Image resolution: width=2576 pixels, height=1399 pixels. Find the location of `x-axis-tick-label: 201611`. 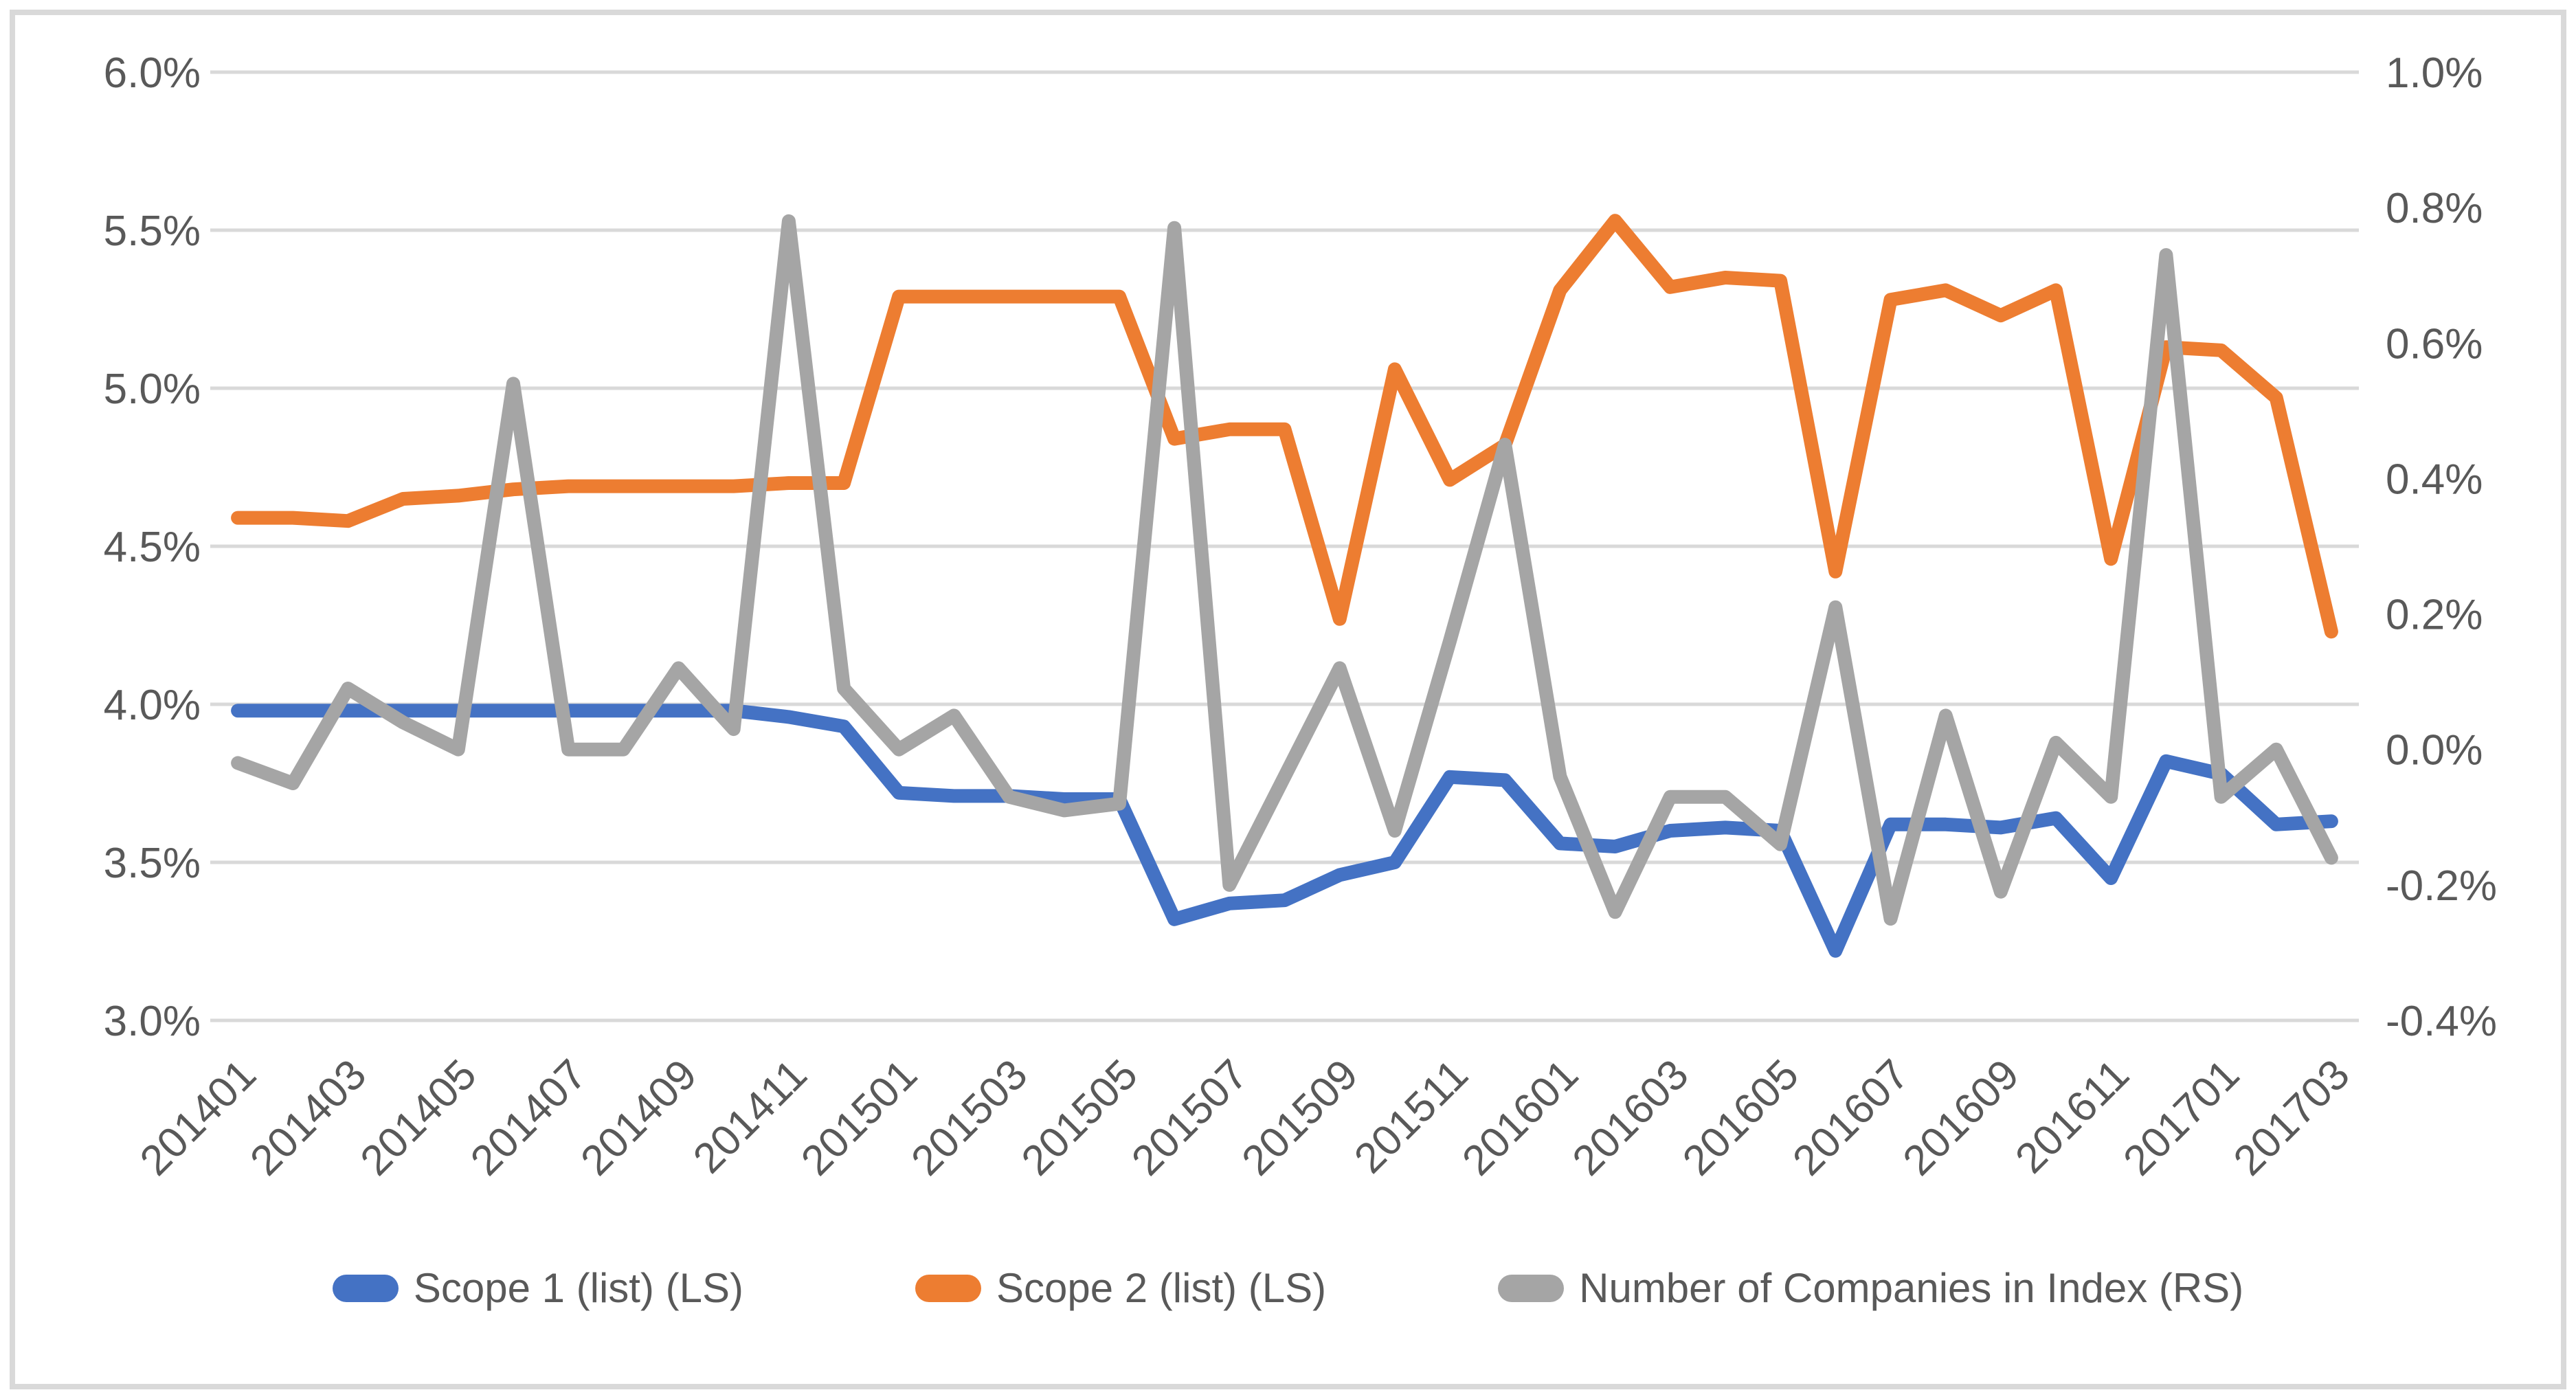

x-axis-tick-label: 201611 is located at coordinates (2072, 1117).